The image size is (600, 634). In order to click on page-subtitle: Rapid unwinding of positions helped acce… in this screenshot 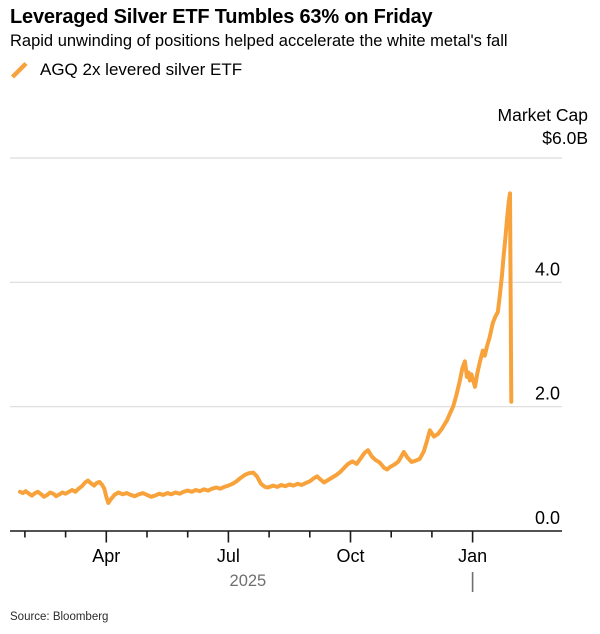, I will do `click(259, 41)`.